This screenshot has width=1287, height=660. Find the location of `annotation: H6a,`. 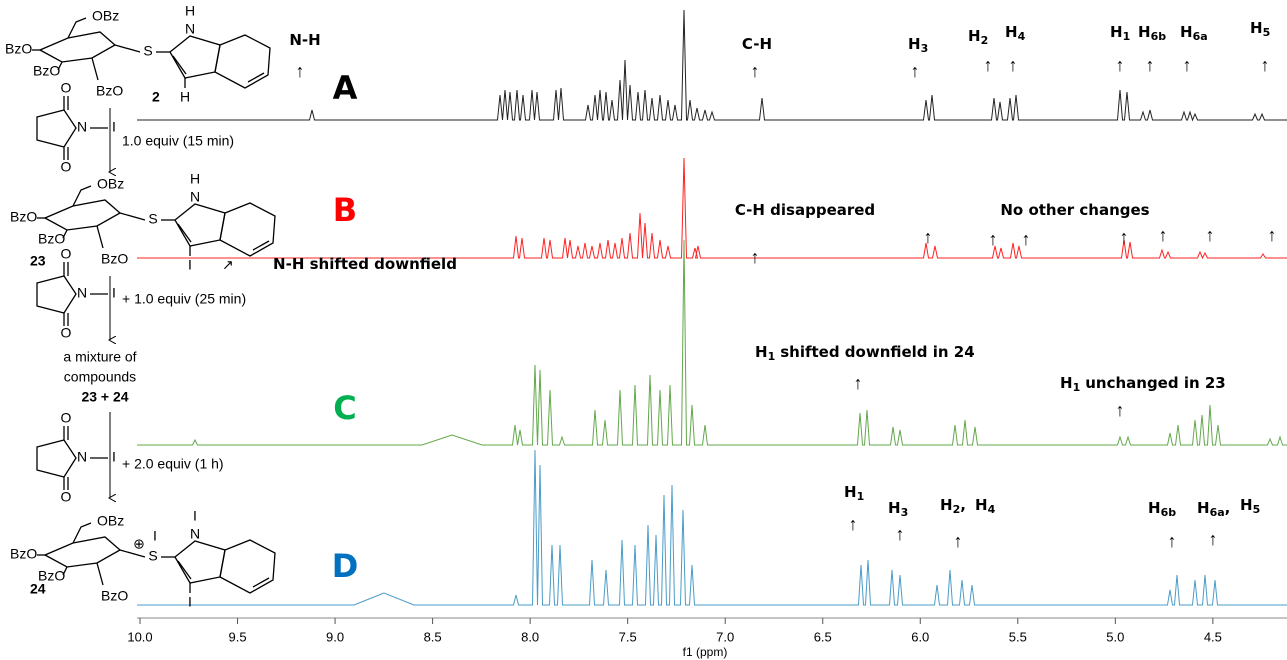

annotation: H6a, is located at coordinates (1213, 509).